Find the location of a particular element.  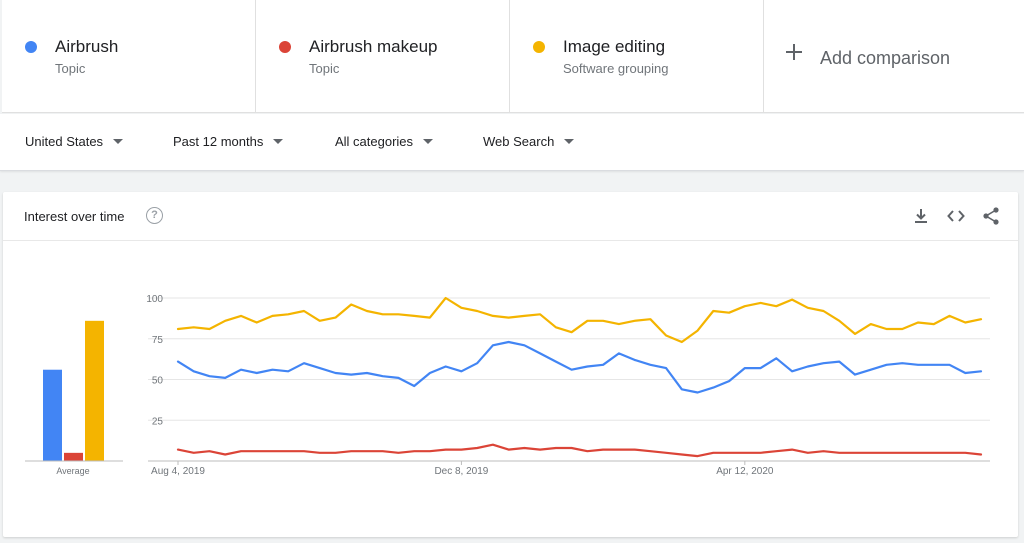

term-name: Airbrush makeup is located at coordinates (373, 46).